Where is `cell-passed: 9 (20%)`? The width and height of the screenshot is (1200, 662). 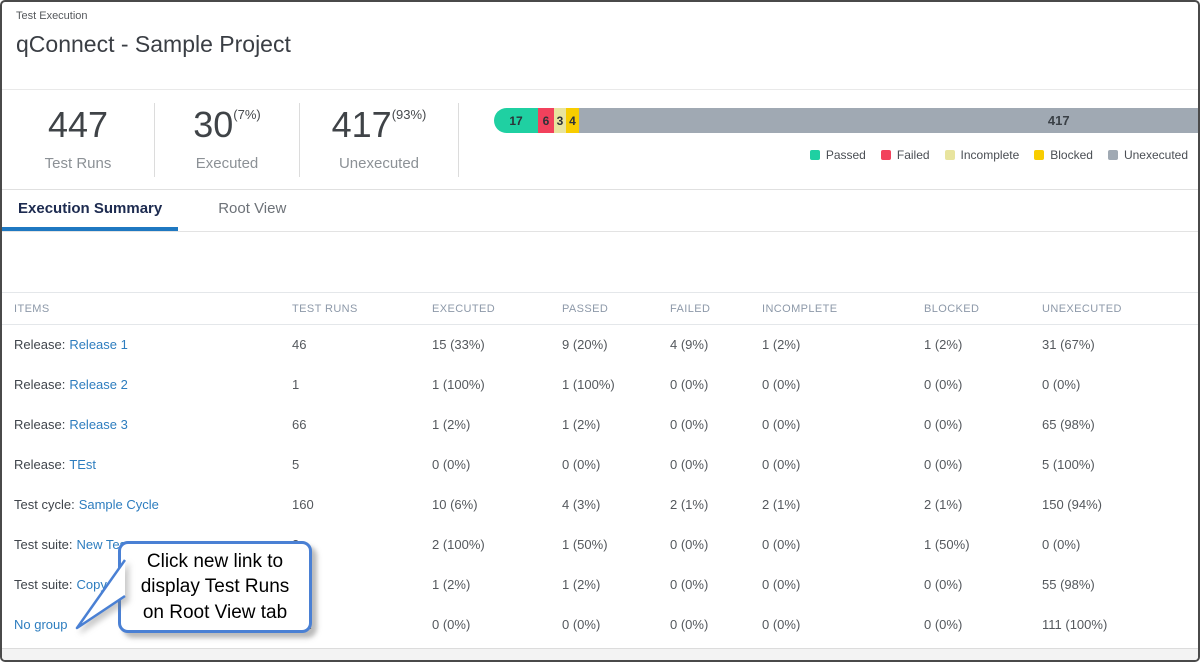
cell-passed: 9 (20%) is located at coordinates (585, 345).